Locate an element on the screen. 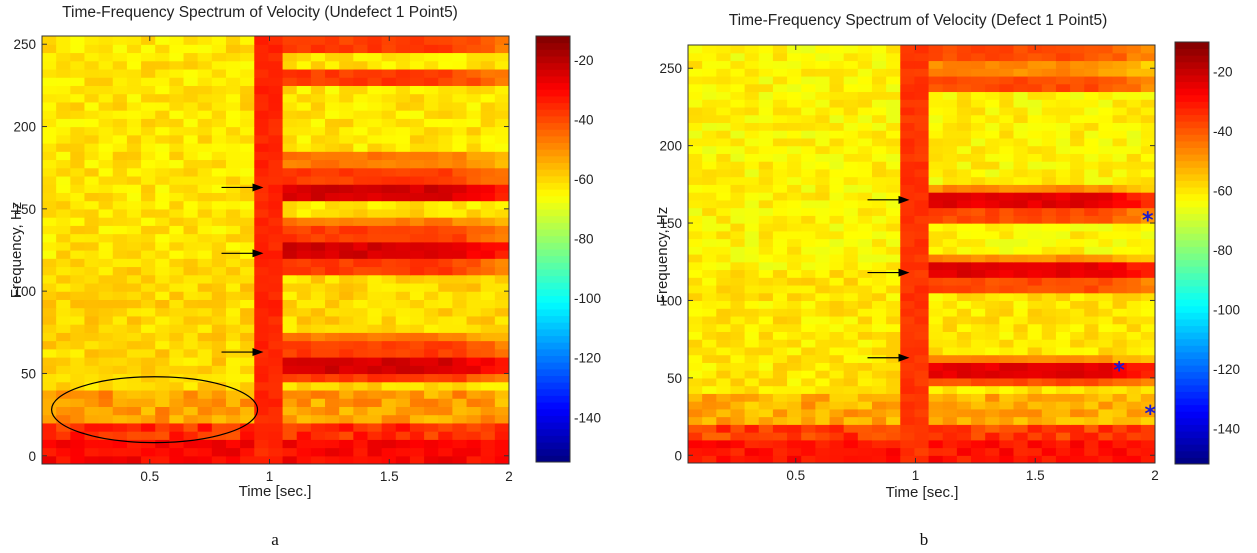 Image resolution: width=1257 pixels, height=553 pixels. y-tick-label-b: 100 is located at coordinates (670, 300).